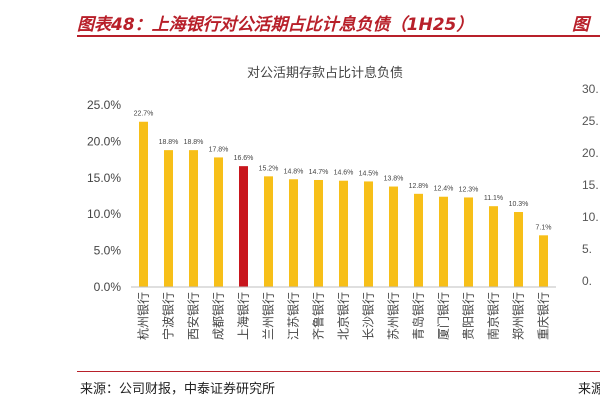 Image resolution: width=600 pixels, height=404 pixels. What do you see at coordinates (580, 25) in the screenshot?
I see `figure-title-fragment: 图` at bounding box center [580, 25].